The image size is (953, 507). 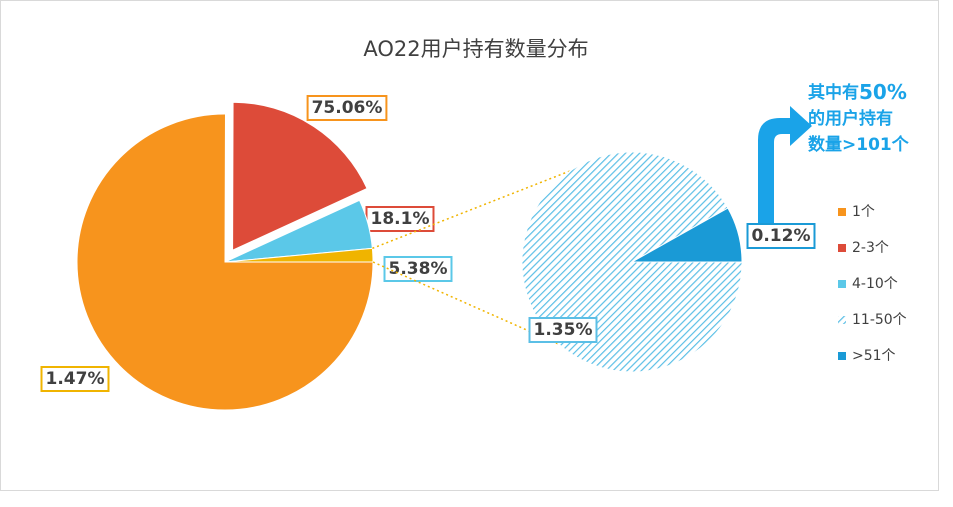 I want to click on callout-arrow, so click(x=785, y=167).